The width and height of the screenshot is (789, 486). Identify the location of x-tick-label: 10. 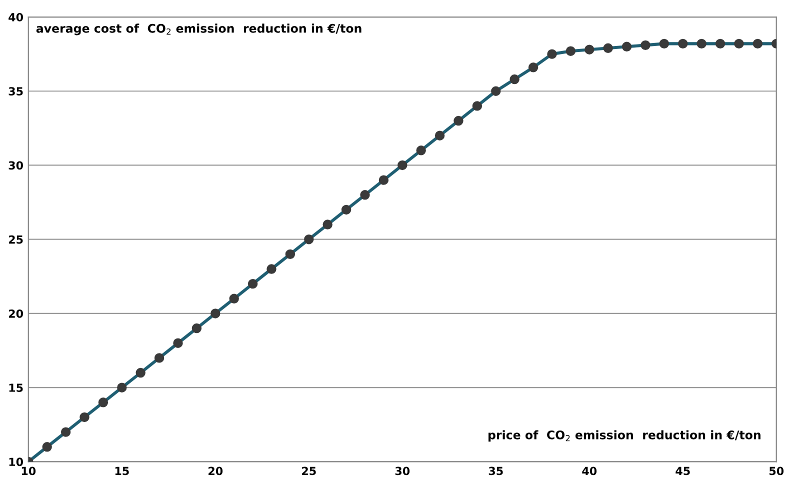
(29, 471).